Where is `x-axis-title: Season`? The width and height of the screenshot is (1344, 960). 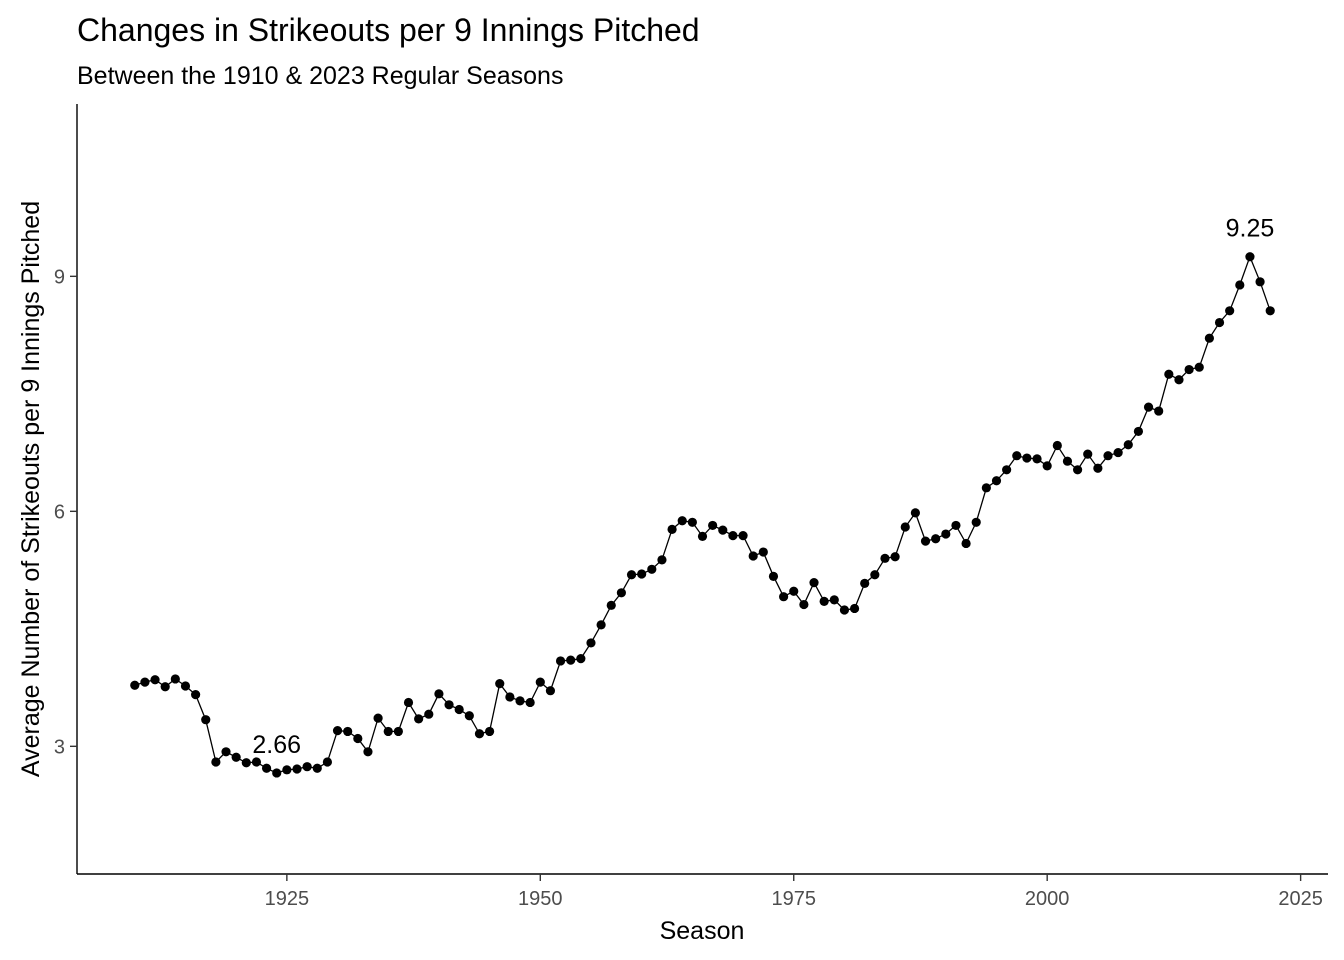 x-axis-title: Season is located at coordinates (702, 931).